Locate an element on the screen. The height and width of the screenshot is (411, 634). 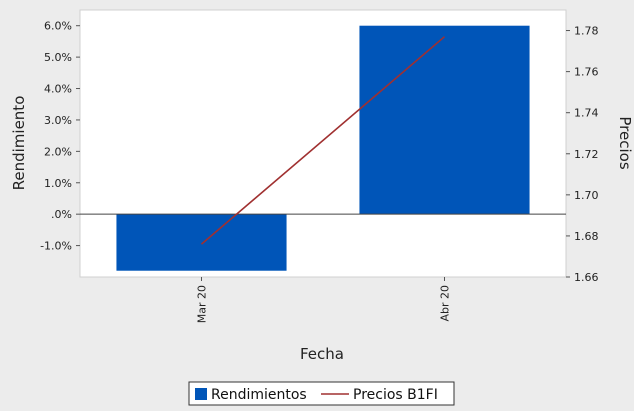
y2-tick-label: 1.72 is located at coordinates (586, 154).